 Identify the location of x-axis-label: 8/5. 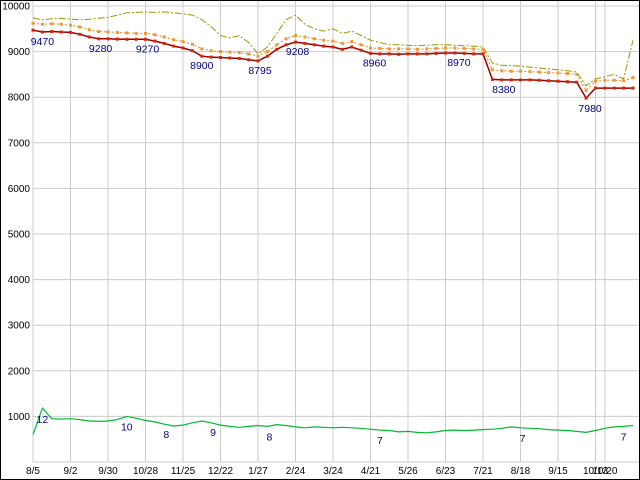
(33, 471).